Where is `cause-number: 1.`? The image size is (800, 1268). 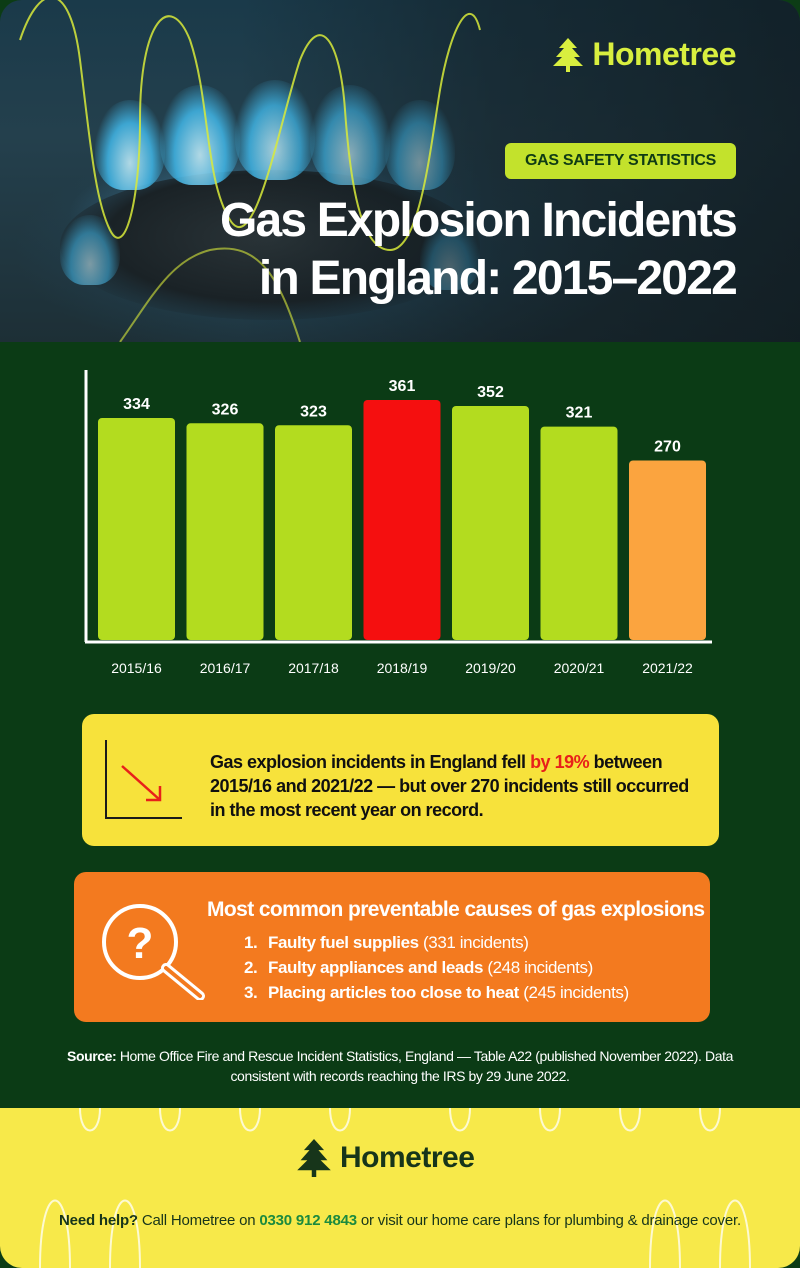
cause-number: 1. is located at coordinates (251, 942).